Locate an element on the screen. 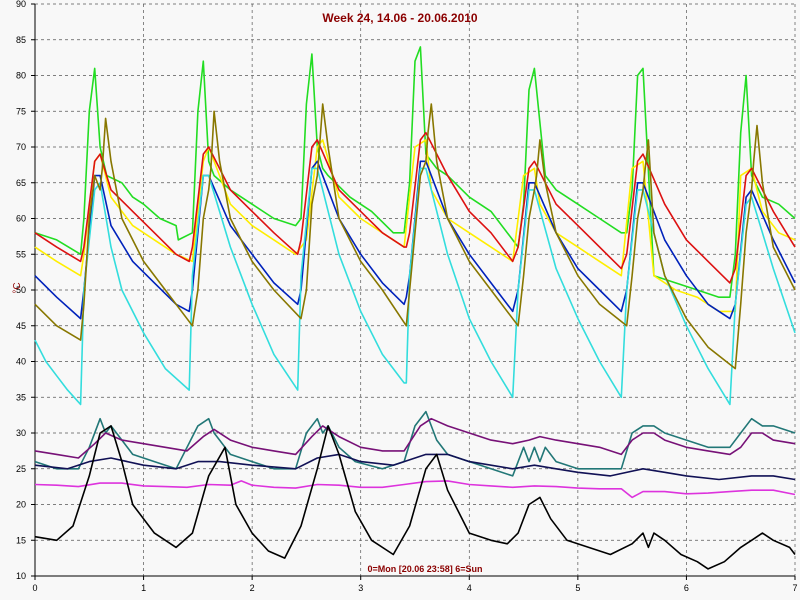  y-tick-label: 55 is located at coordinates (21, 254).